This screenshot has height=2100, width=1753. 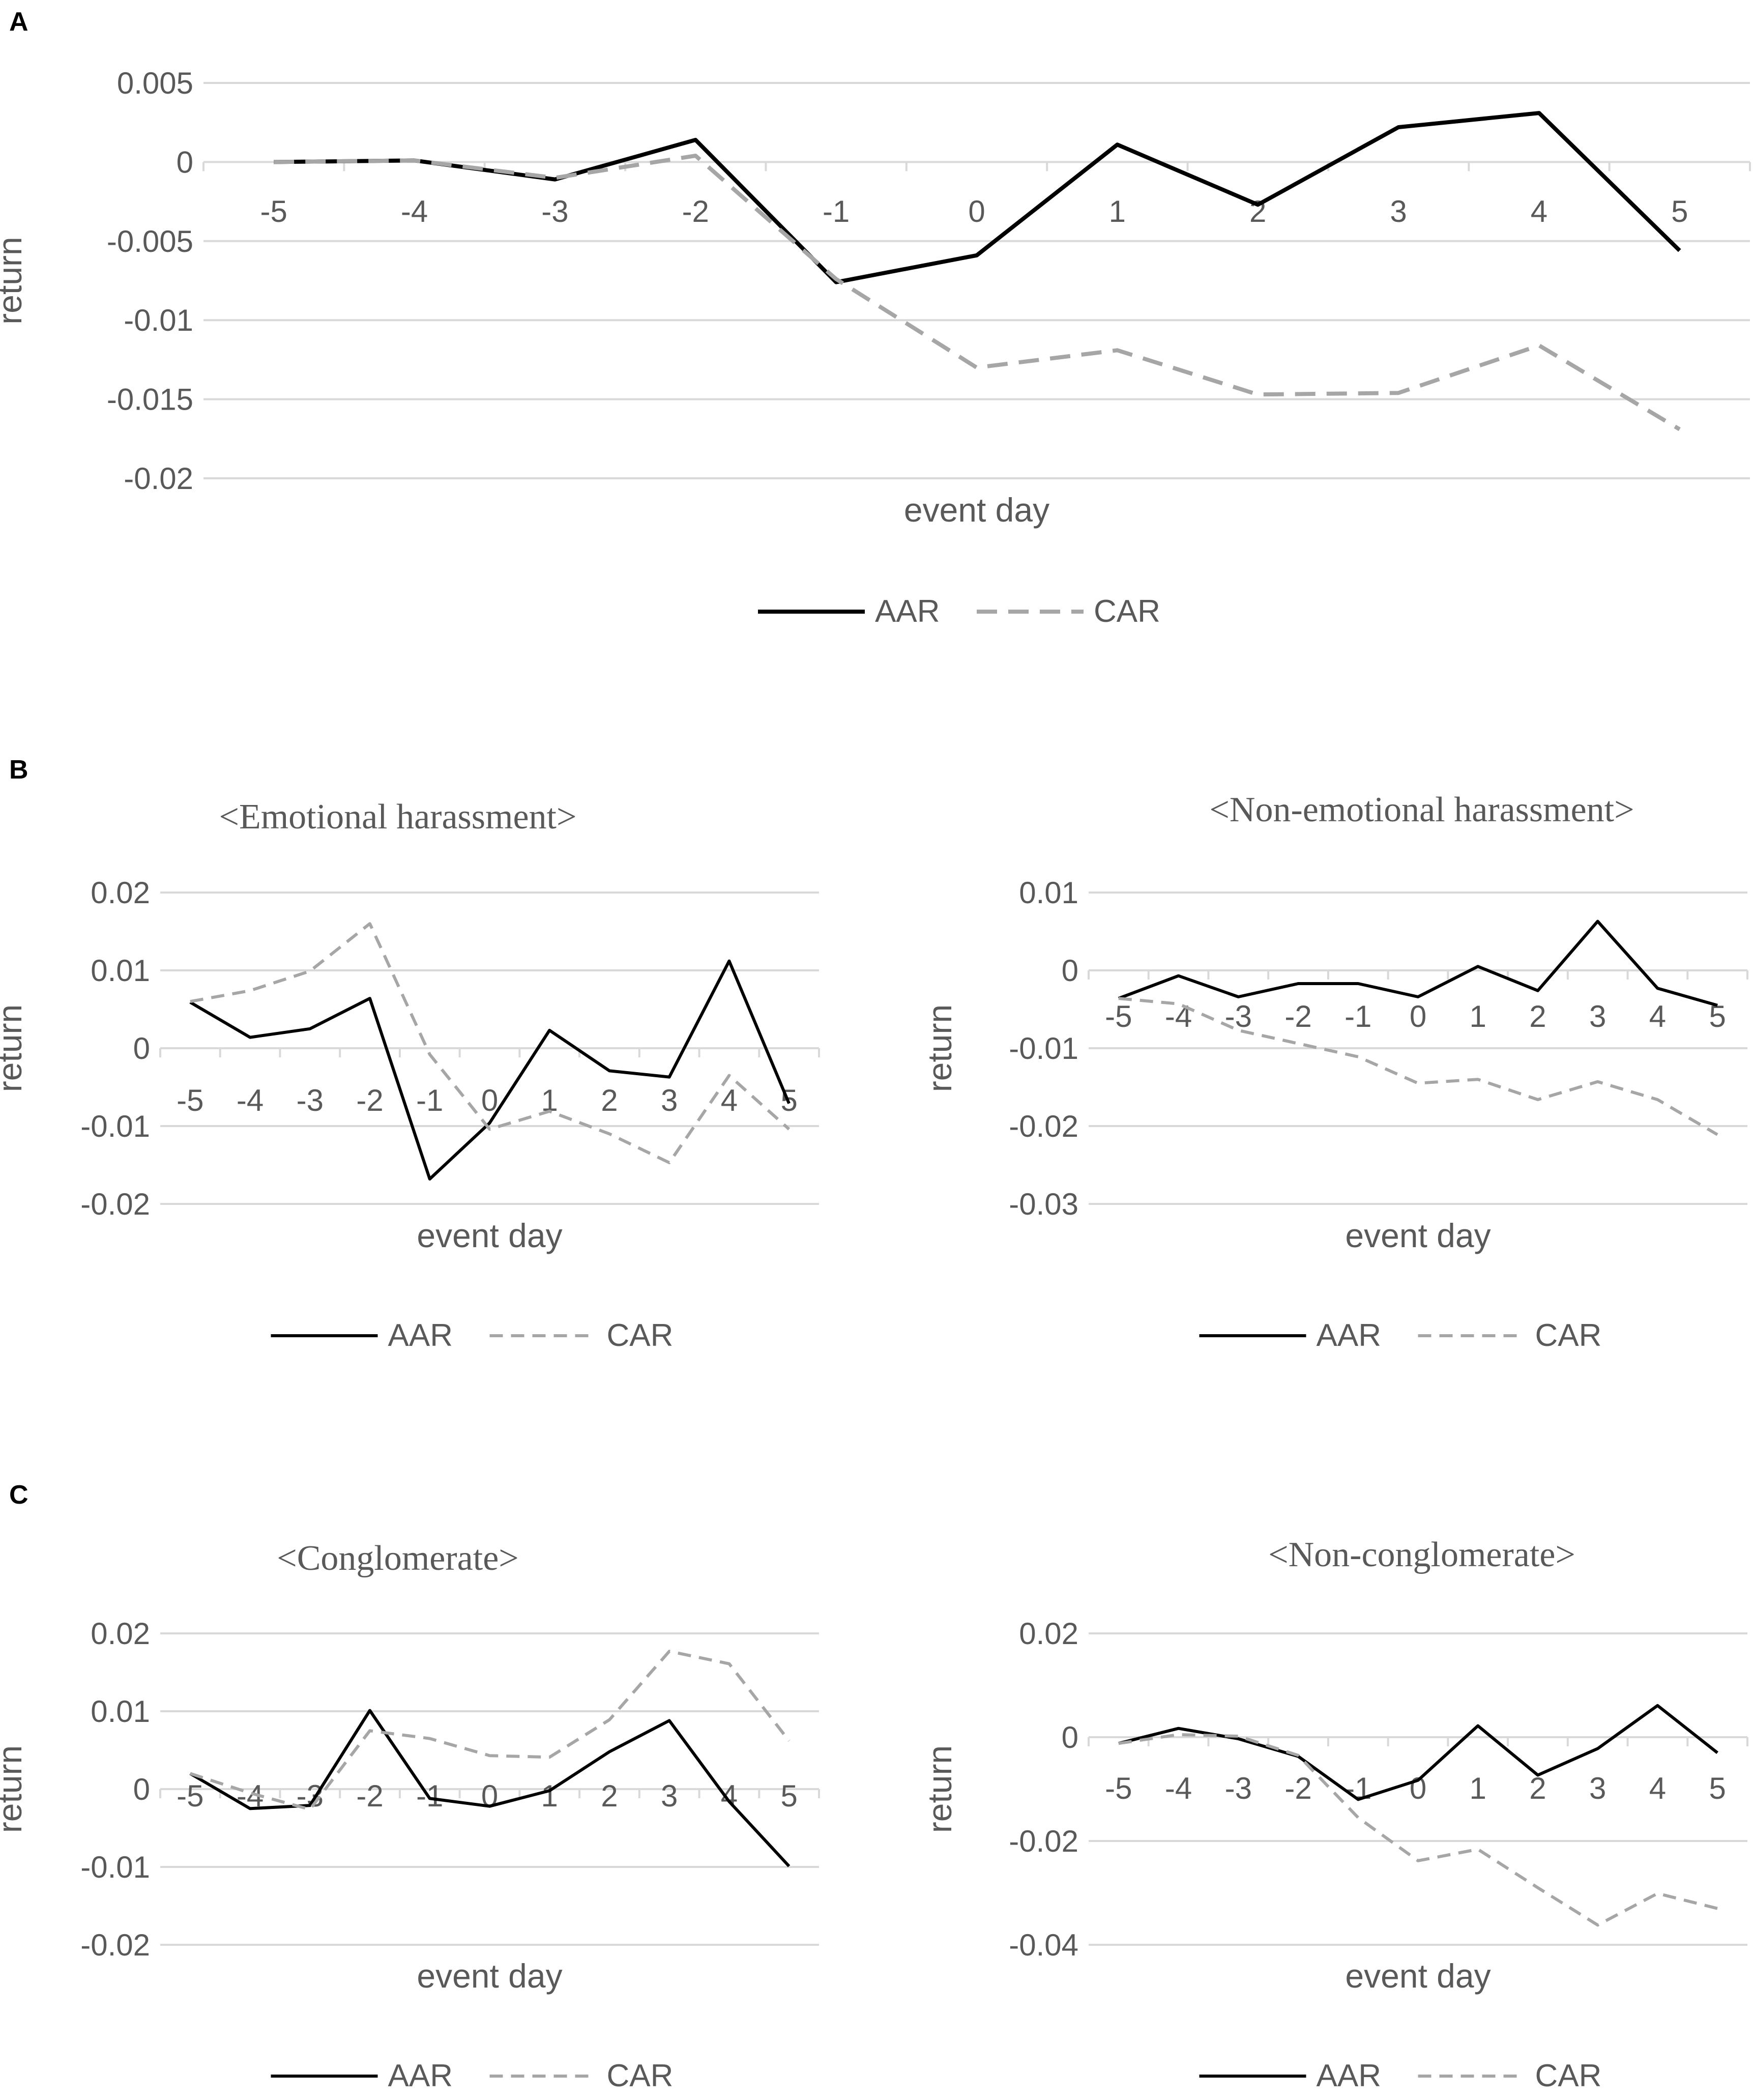 What do you see at coordinates (1568, 1336) in the screenshot?
I see `chart-2-legend-label-car: CAR` at bounding box center [1568, 1336].